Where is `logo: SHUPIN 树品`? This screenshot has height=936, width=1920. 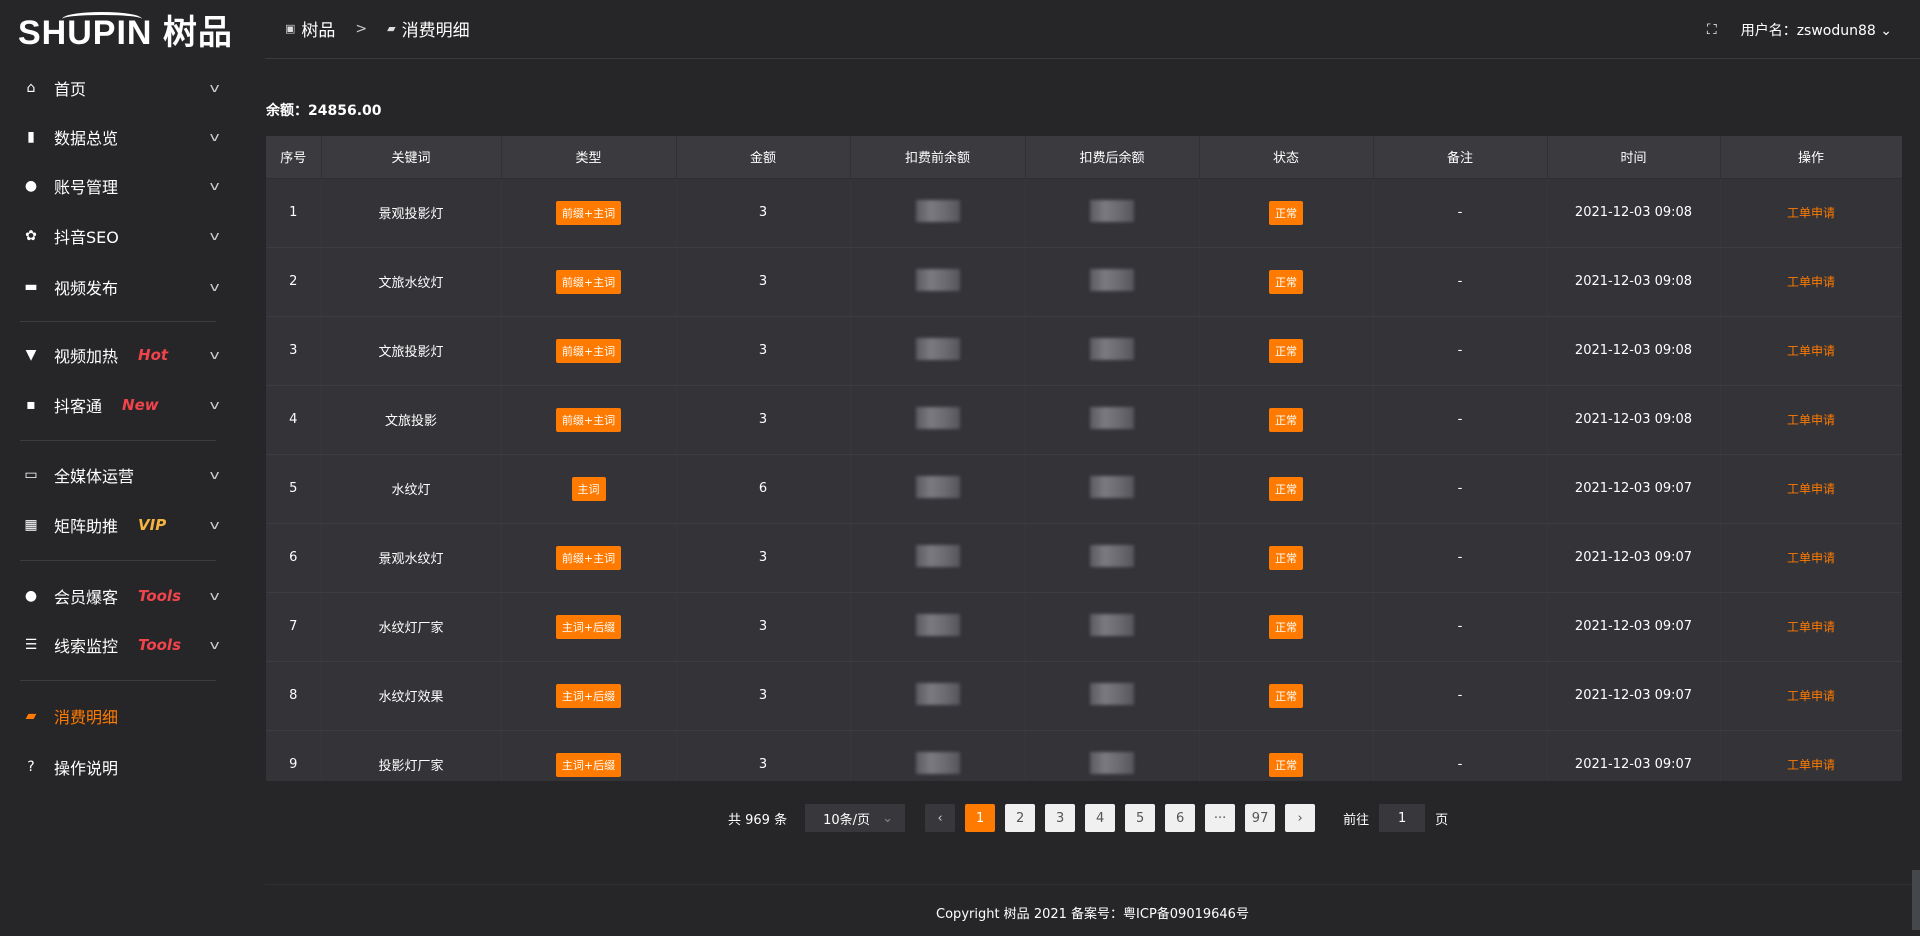
logo: SHUPIN 树品 is located at coordinates (125, 32).